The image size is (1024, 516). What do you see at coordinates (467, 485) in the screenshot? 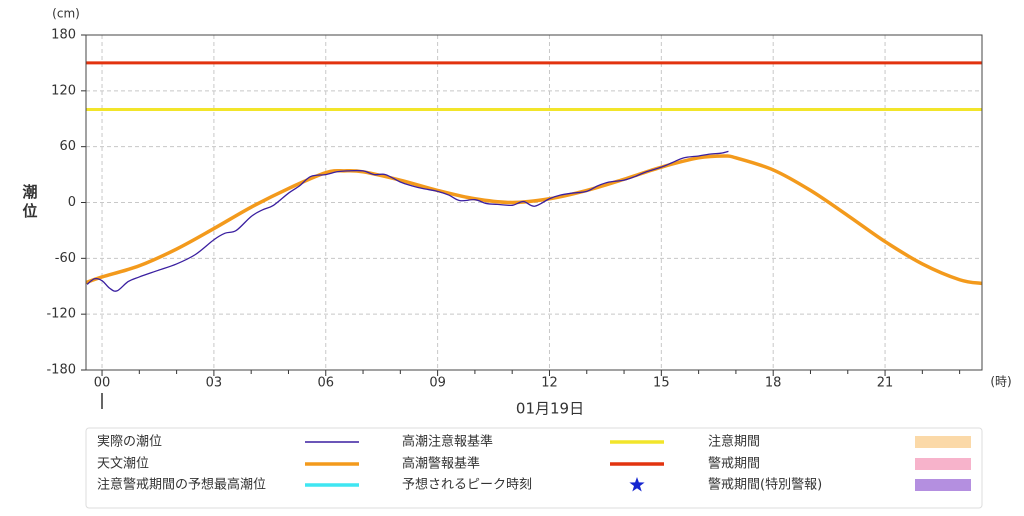
I see `legend-label: 予想されるピーク時刻` at bounding box center [467, 485].